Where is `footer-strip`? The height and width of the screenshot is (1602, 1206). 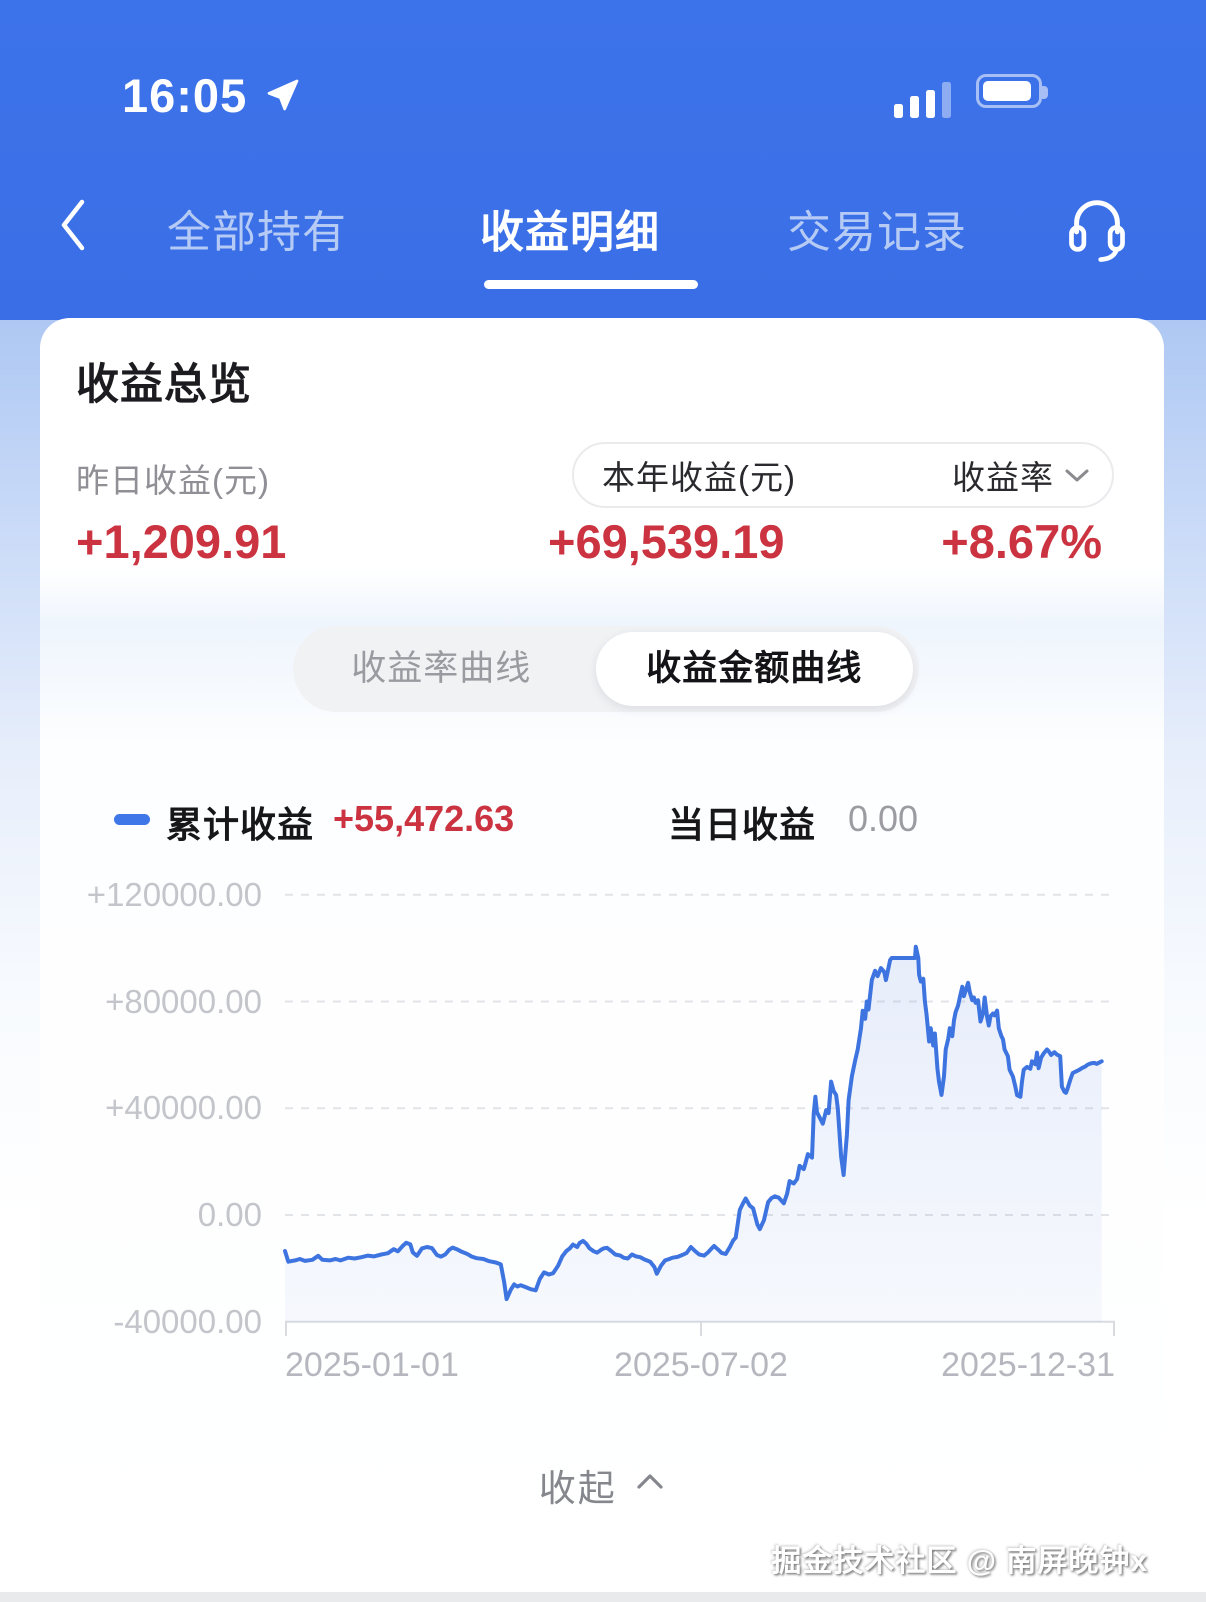
footer-strip is located at coordinates (603, 1597).